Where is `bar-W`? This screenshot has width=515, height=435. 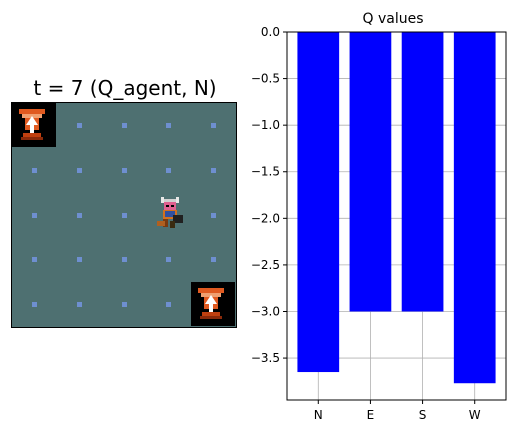 bar-W is located at coordinates (474, 208).